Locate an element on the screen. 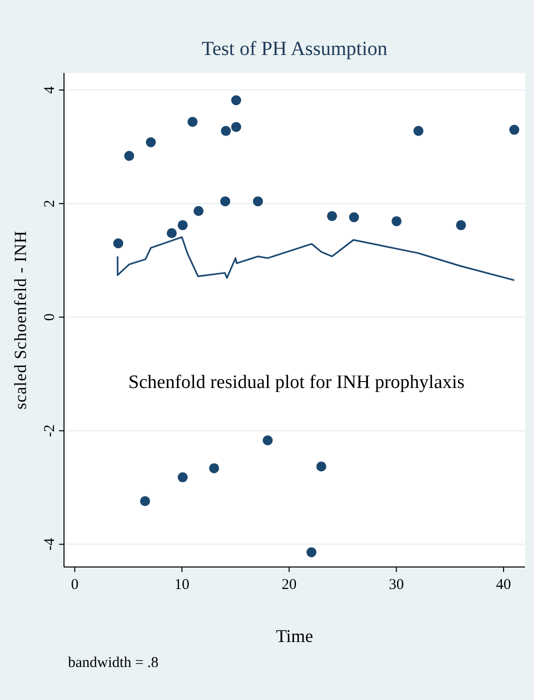 This screenshot has height=700, width=534. x-tick-label: 0 is located at coordinates (74, 585).